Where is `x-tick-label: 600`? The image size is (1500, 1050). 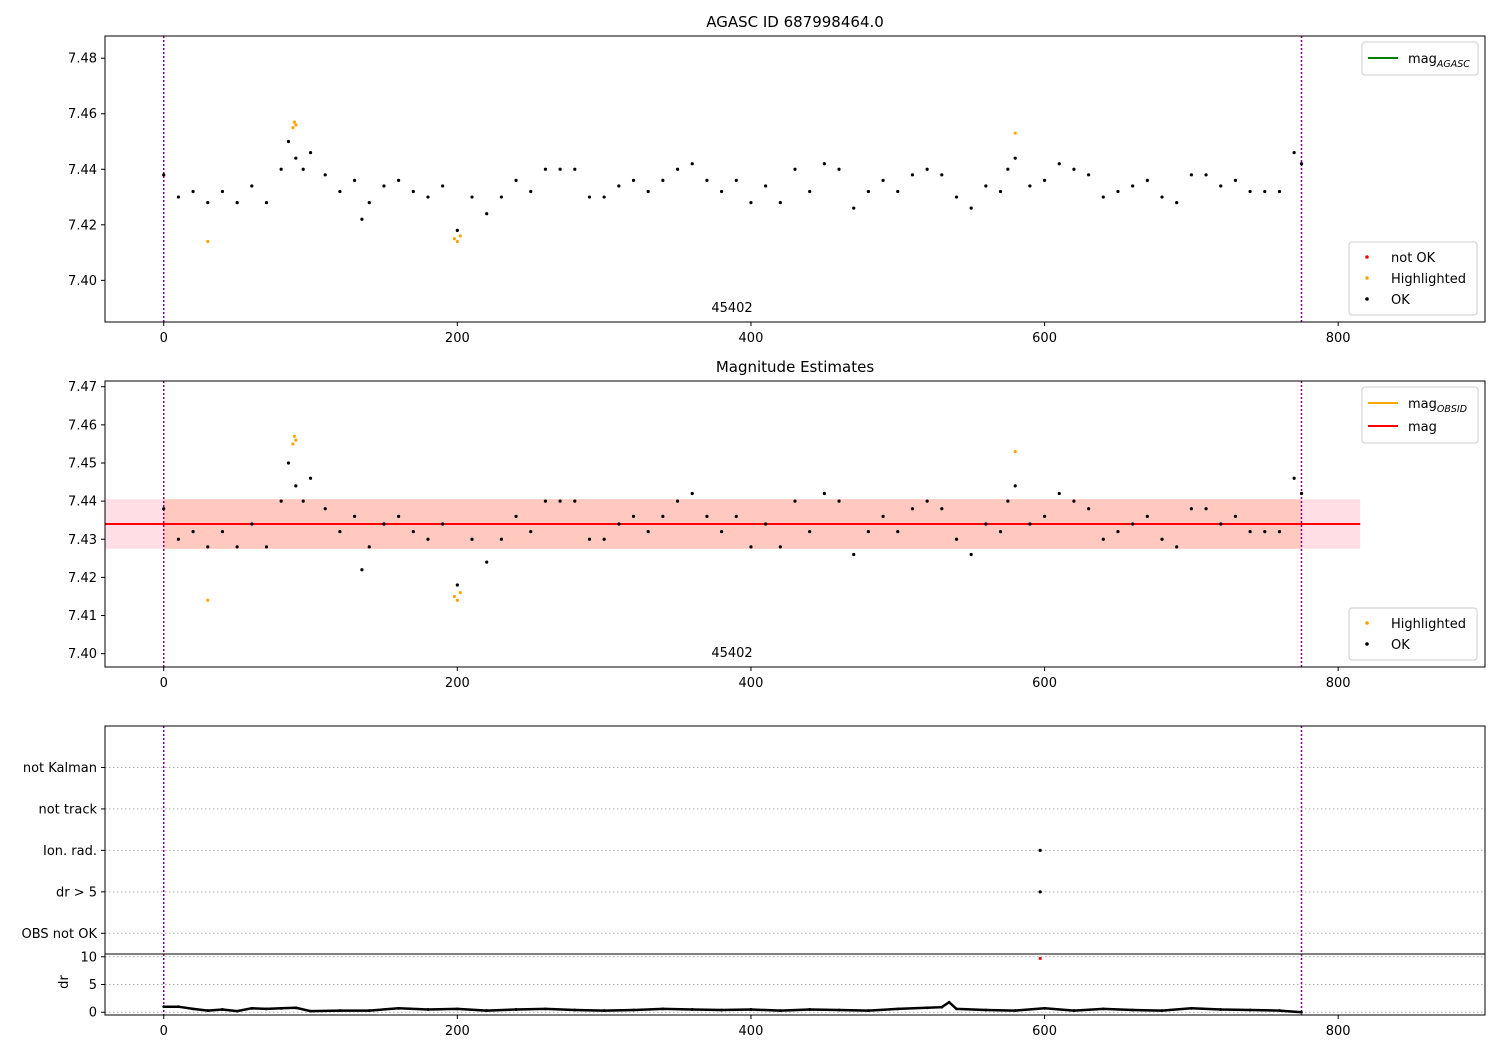
x-tick-label: 600 is located at coordinates (1044, 1031).